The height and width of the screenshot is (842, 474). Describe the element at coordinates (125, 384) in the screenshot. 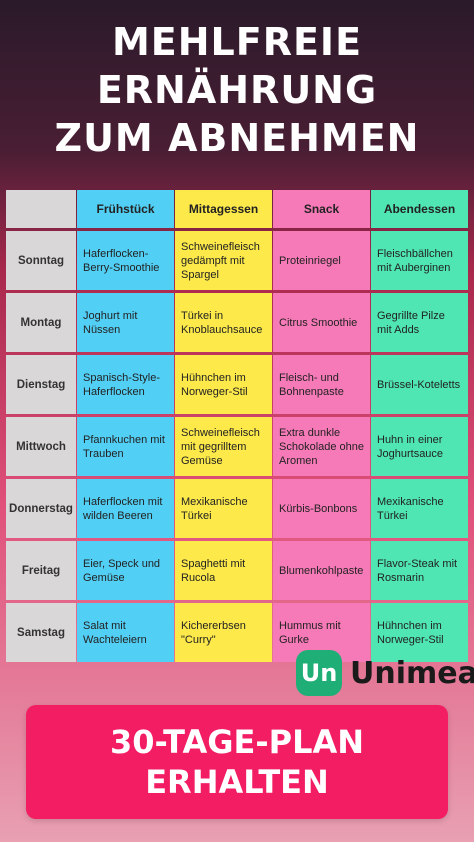

I see `breakfast-cell: Spanisch-Style-Haferflocken` at that location.